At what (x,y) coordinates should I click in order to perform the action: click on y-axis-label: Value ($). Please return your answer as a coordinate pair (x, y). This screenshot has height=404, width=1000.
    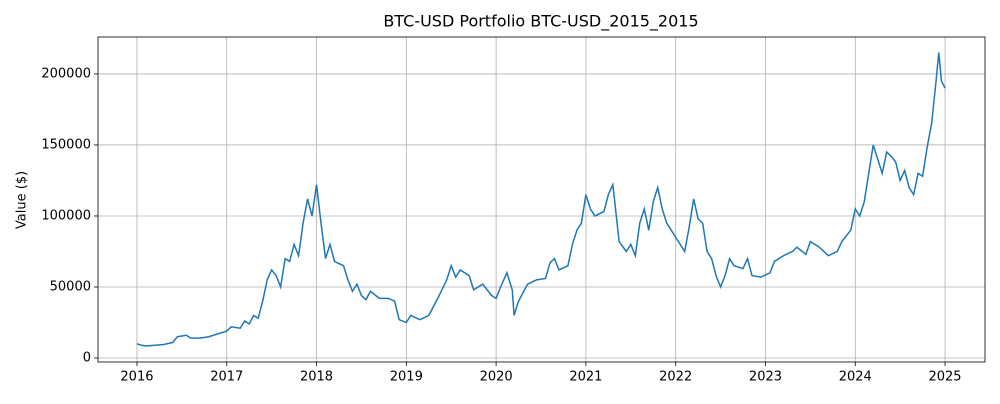
    Looking at the image, I should click on (22, 200).